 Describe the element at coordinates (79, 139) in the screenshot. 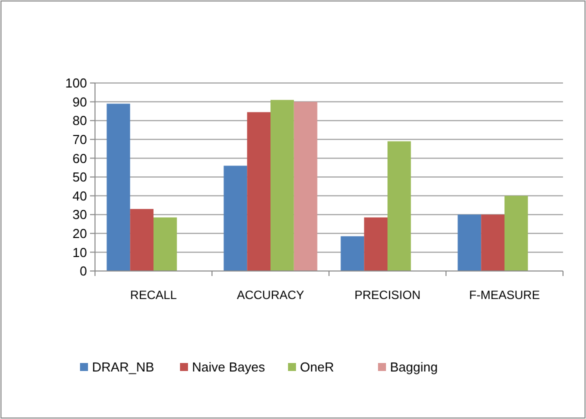

I see `y-tick-label: 70` at that location.